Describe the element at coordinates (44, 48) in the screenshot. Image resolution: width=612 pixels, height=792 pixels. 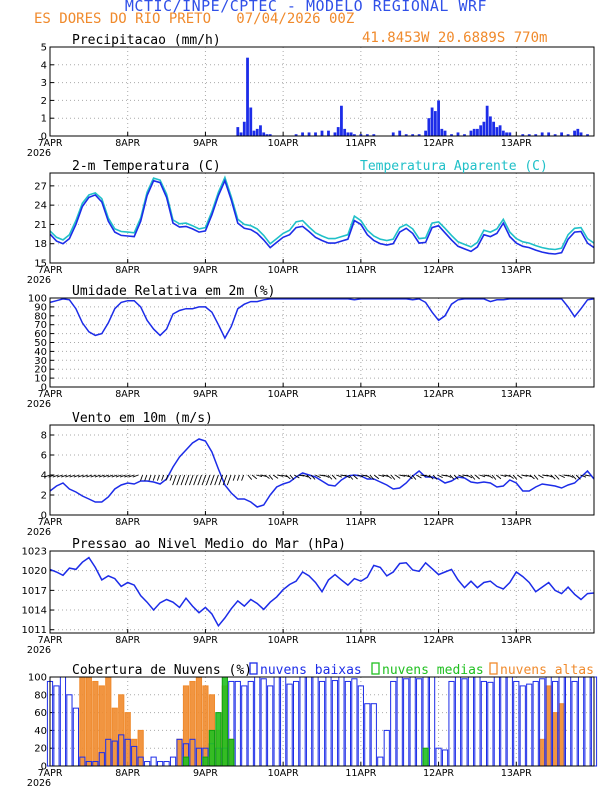
I see `y-tick-label: 5` at that location.